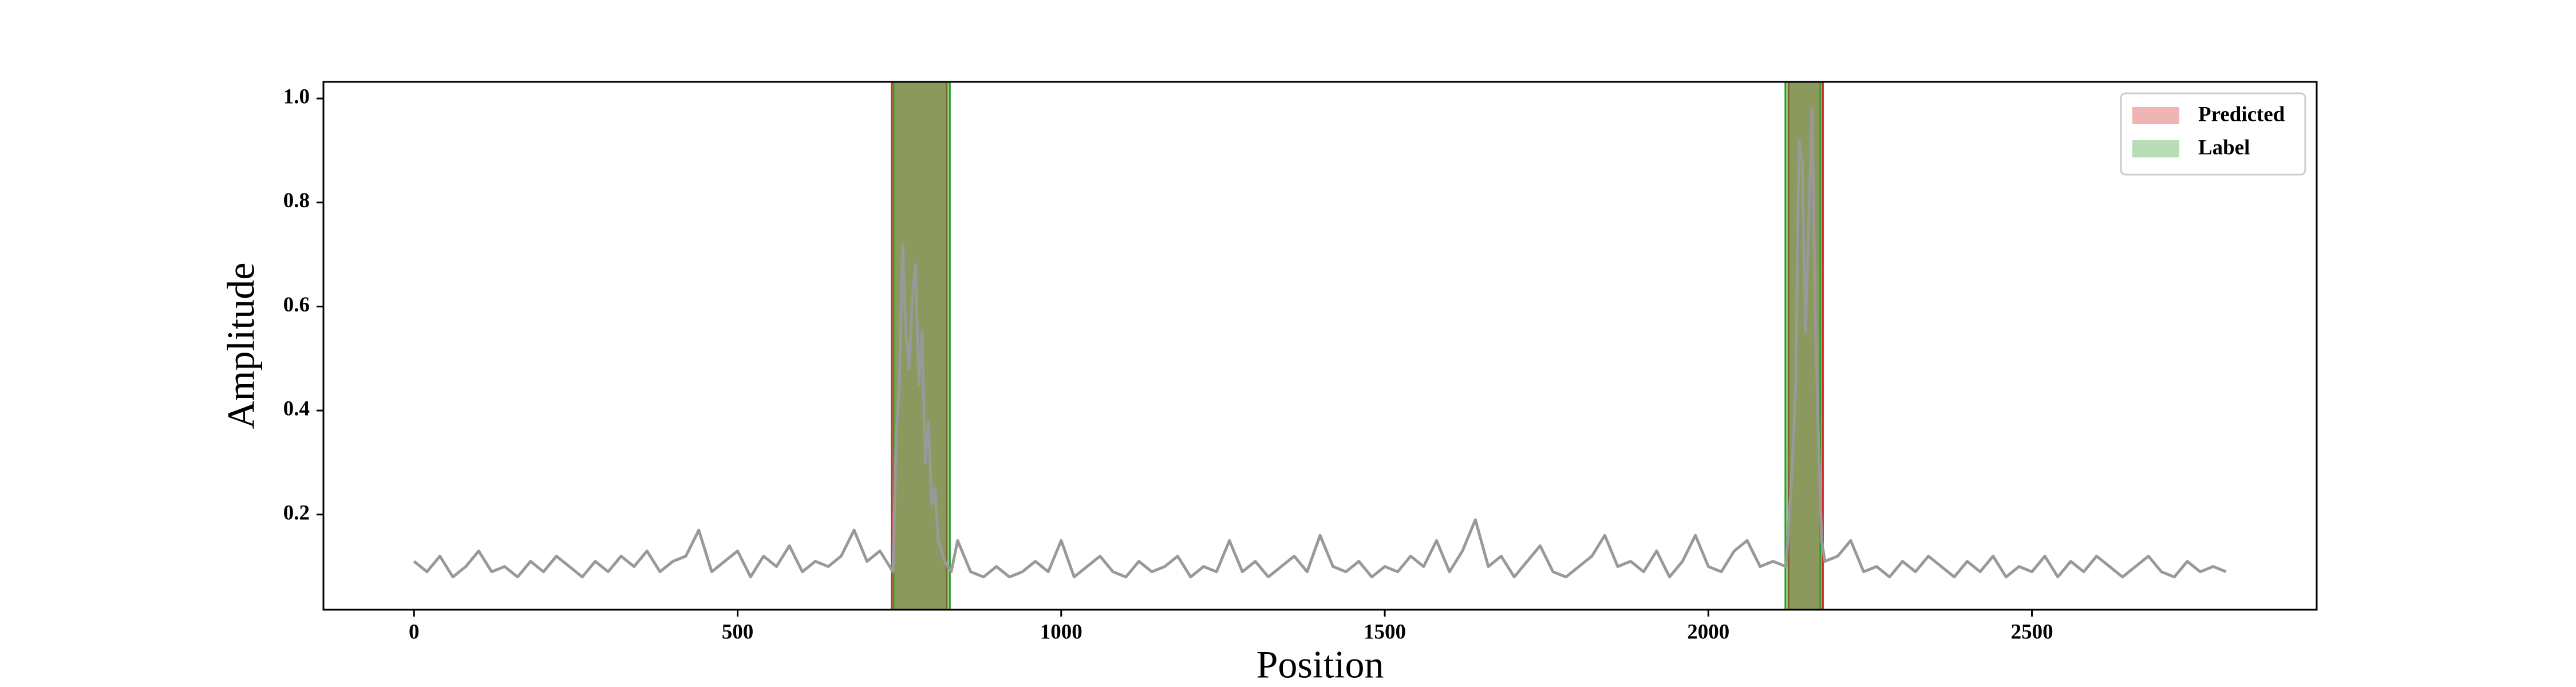 This screenshot has width=2576, height=687. I want to click on x-tick-label: 2000, so click(1708, 631).